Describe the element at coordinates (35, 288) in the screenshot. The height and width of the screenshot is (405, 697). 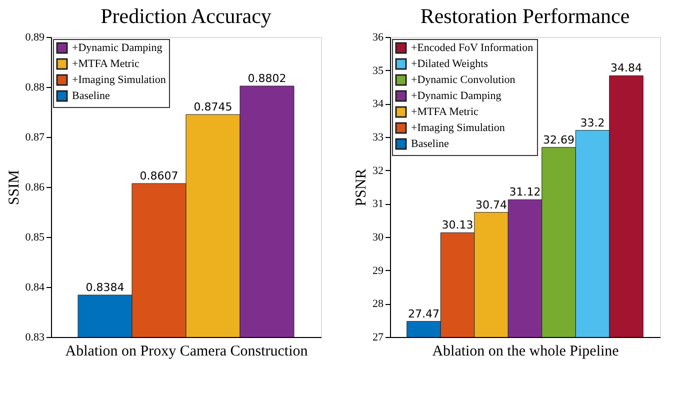
I see `y-tick-label: 0.84` at that location.